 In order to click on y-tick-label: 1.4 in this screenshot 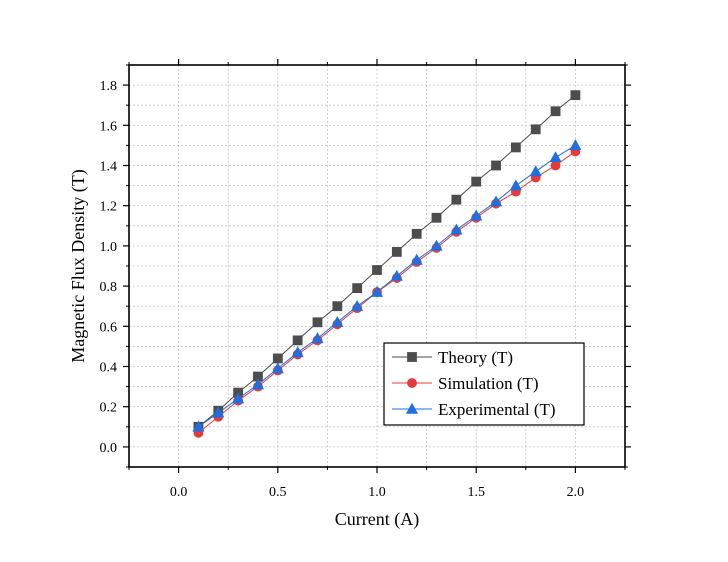, I will do `click(109, 167)`.